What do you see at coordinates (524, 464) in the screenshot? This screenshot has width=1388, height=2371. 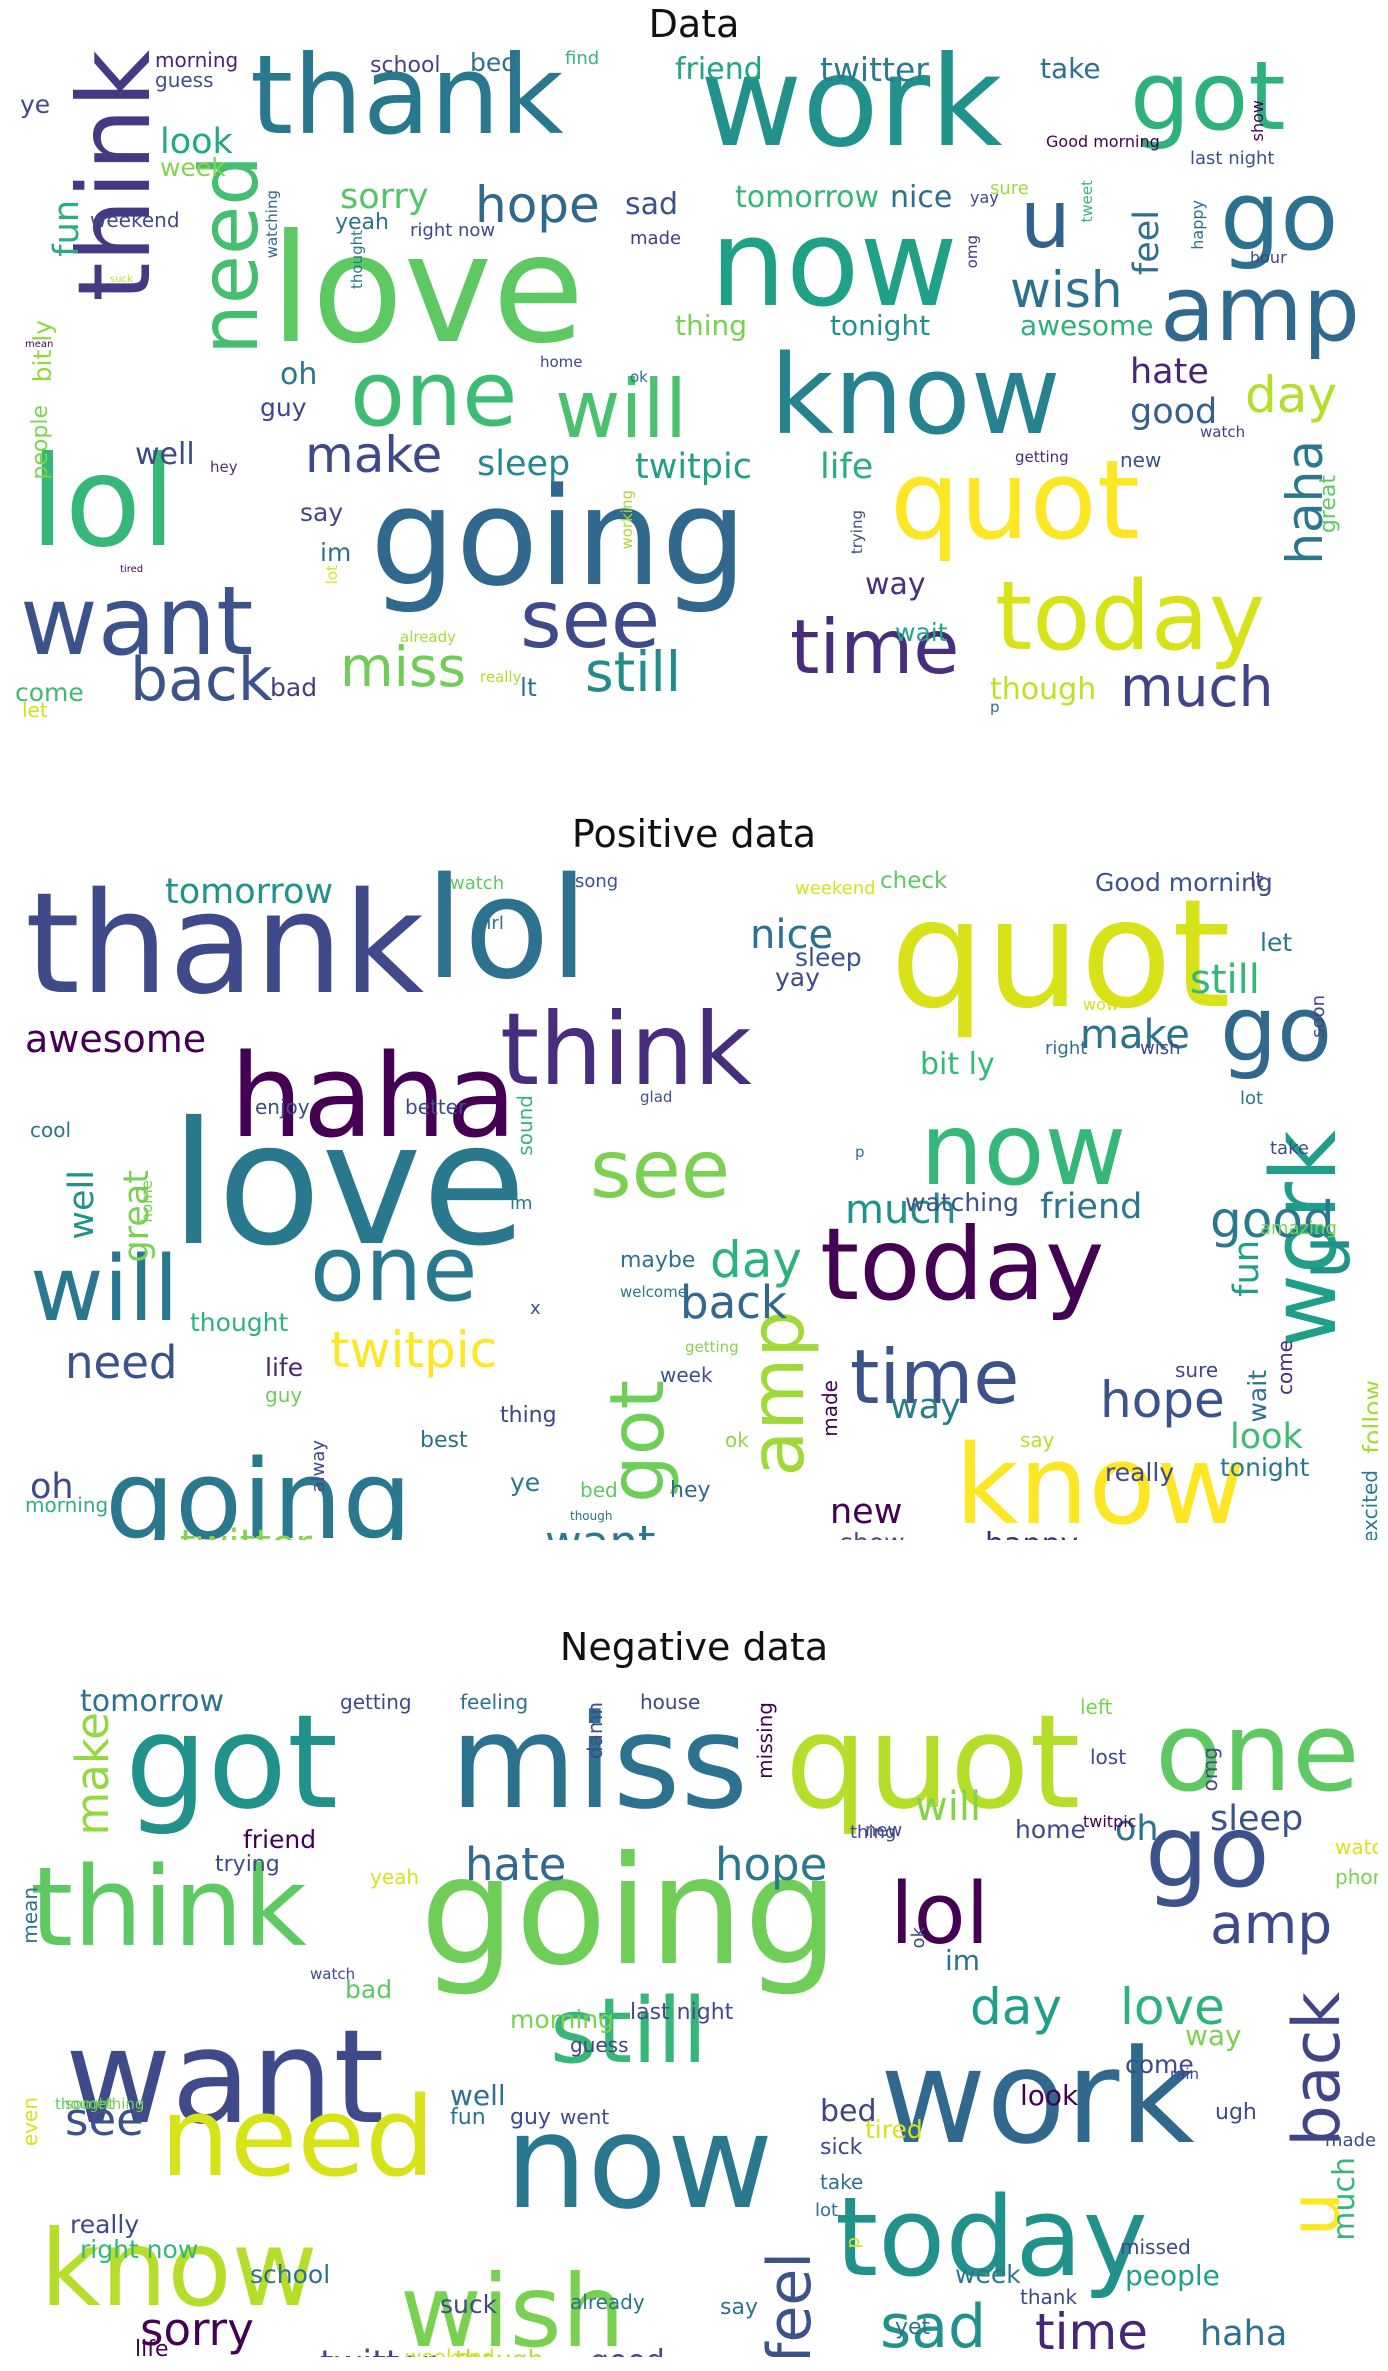 I see `cloud-word: sleep` at bounding box center [524, 464].